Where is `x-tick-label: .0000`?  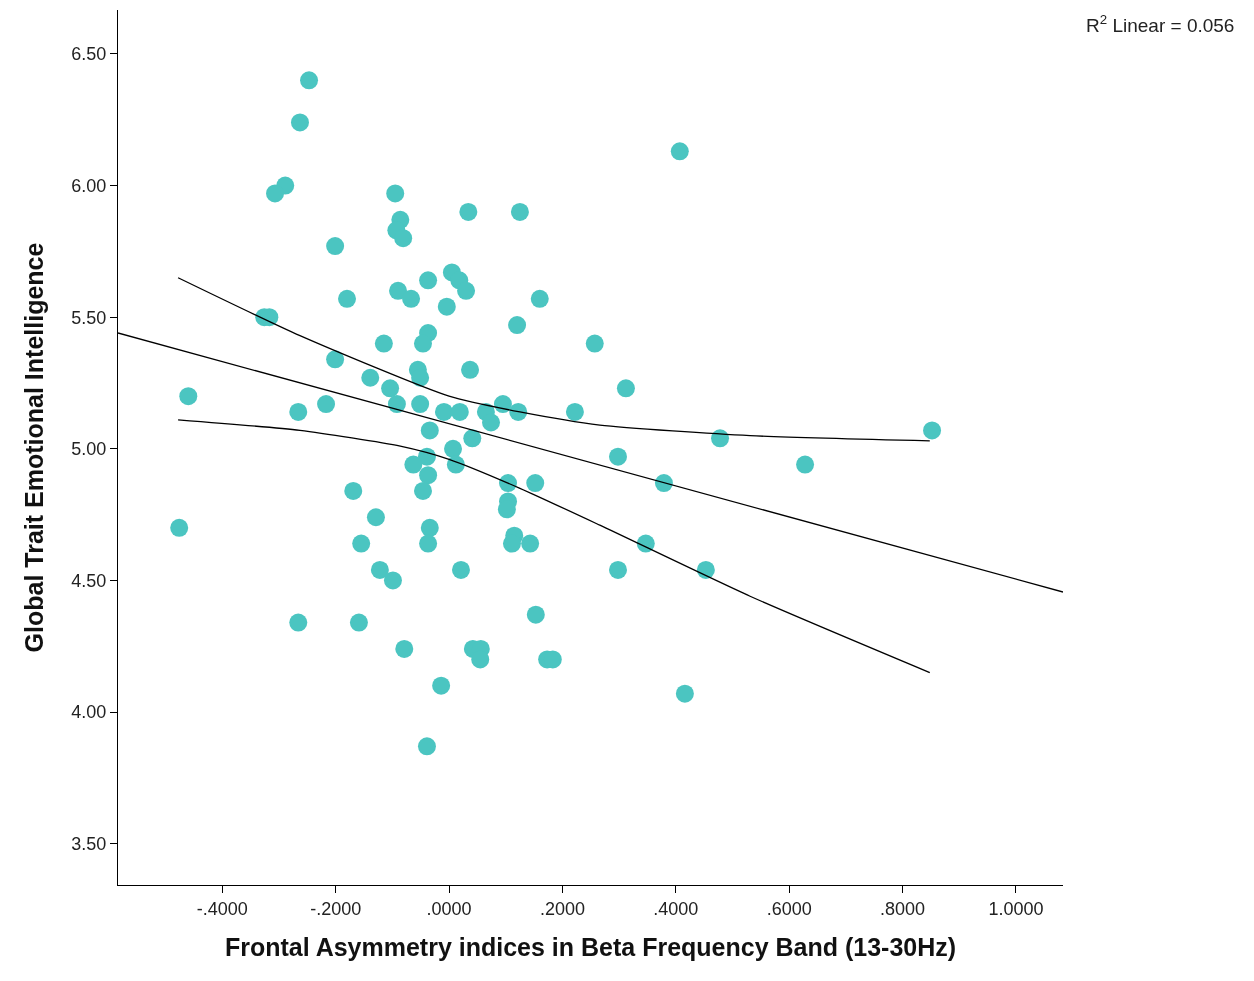
x-tick-label: .0000 is located at coordinates (449, 908).